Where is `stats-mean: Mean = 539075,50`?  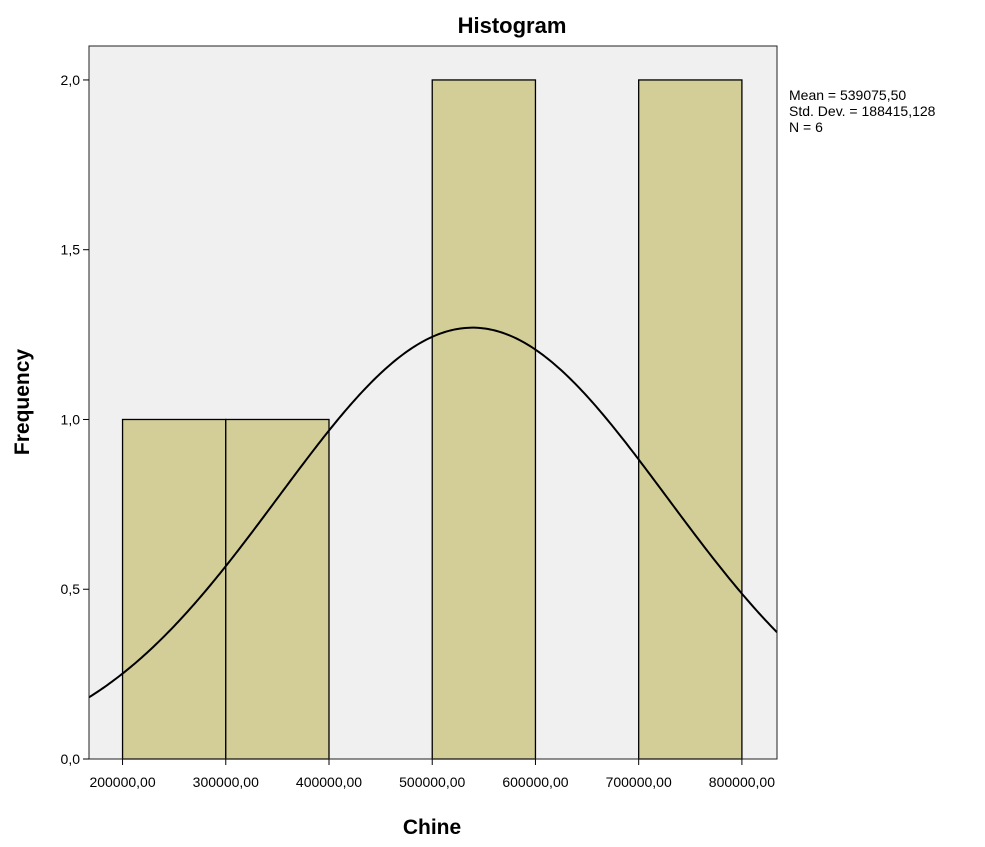
stats-mean: Mean = 539075,50 is located at coordinates (847, 95).